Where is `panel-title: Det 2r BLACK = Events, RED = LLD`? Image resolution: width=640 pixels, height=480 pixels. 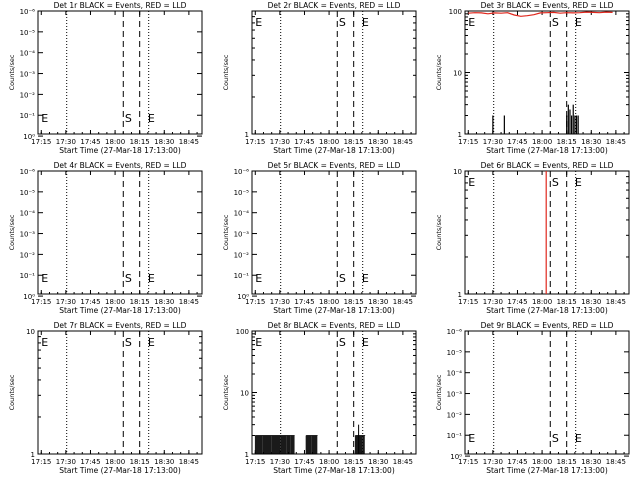
panel-title: Det 2r BLACK = Events, RED = LLD is located at coordinates (334, 5).